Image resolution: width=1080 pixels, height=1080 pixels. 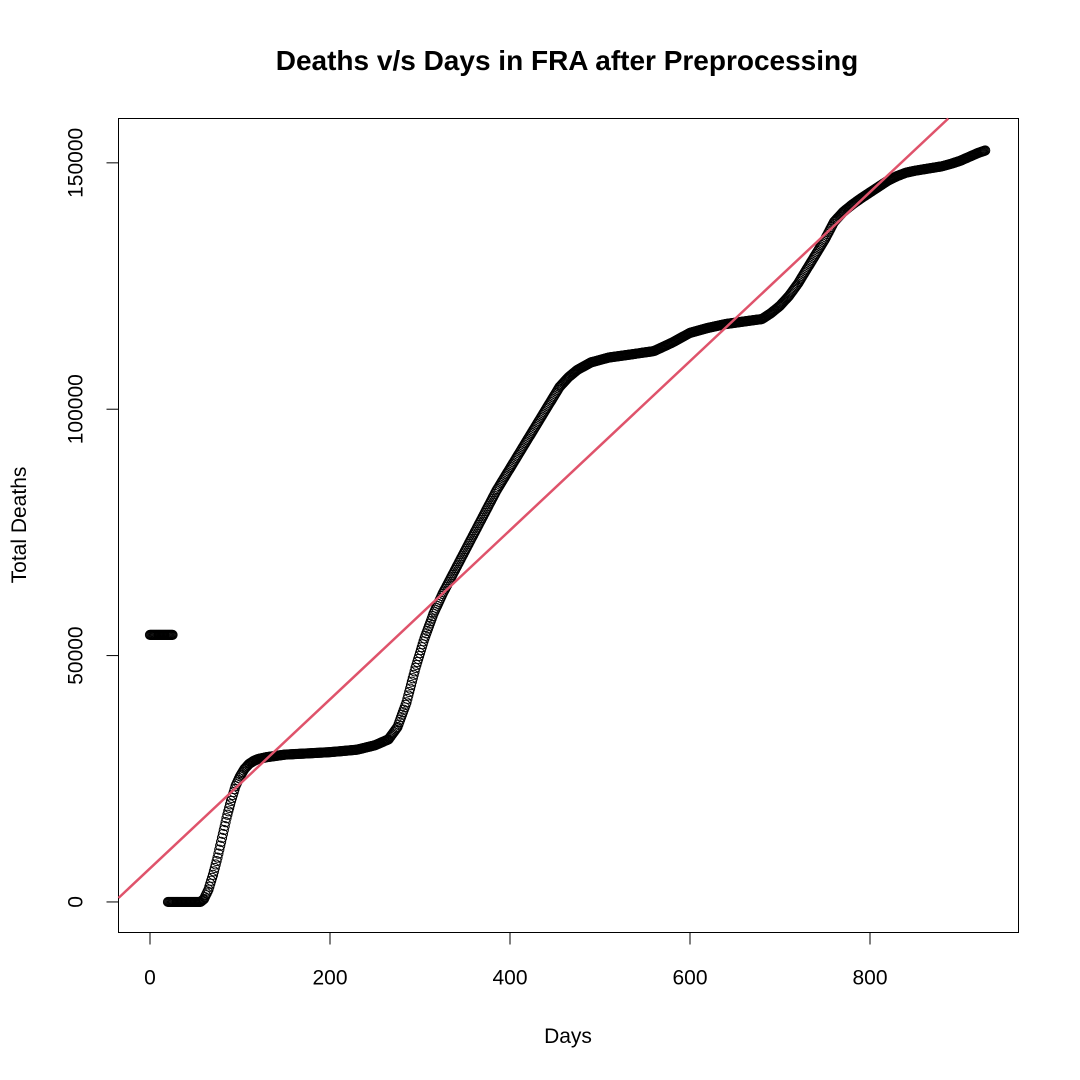 I want to click on x-tick-label: 200, so click(x=329, y=978).